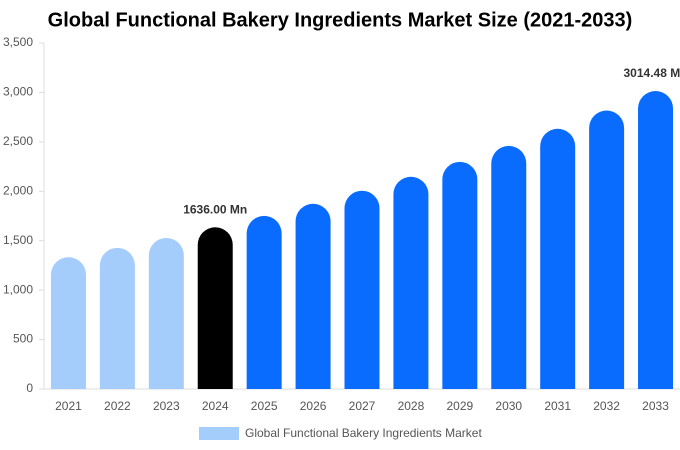 The width and height of the screenshot is (680, 450). Describe the element at coordinates (215, 209) in the screenshot. I see `value-label: 1636.00 Mn` at that location.